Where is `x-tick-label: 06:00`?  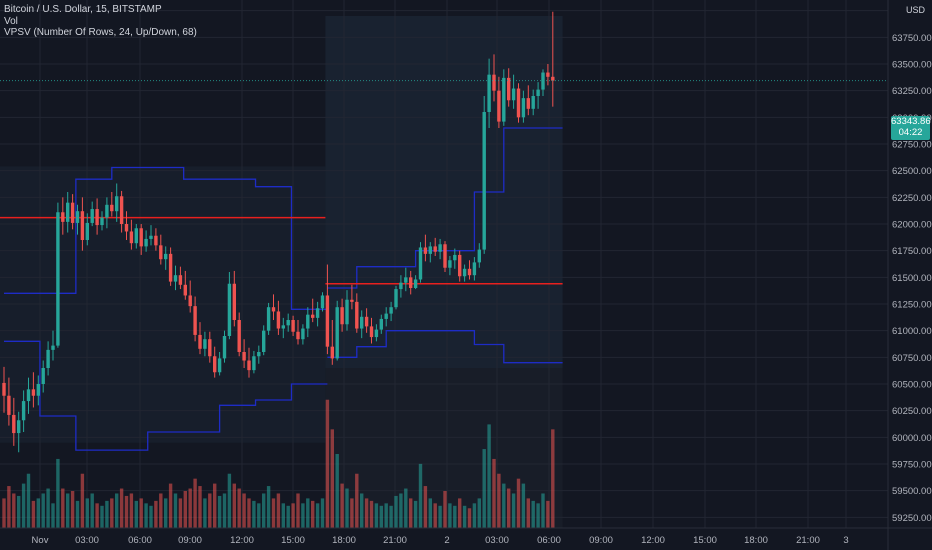
x-tick-label: 06:00 is located at coordinates (140, 540).